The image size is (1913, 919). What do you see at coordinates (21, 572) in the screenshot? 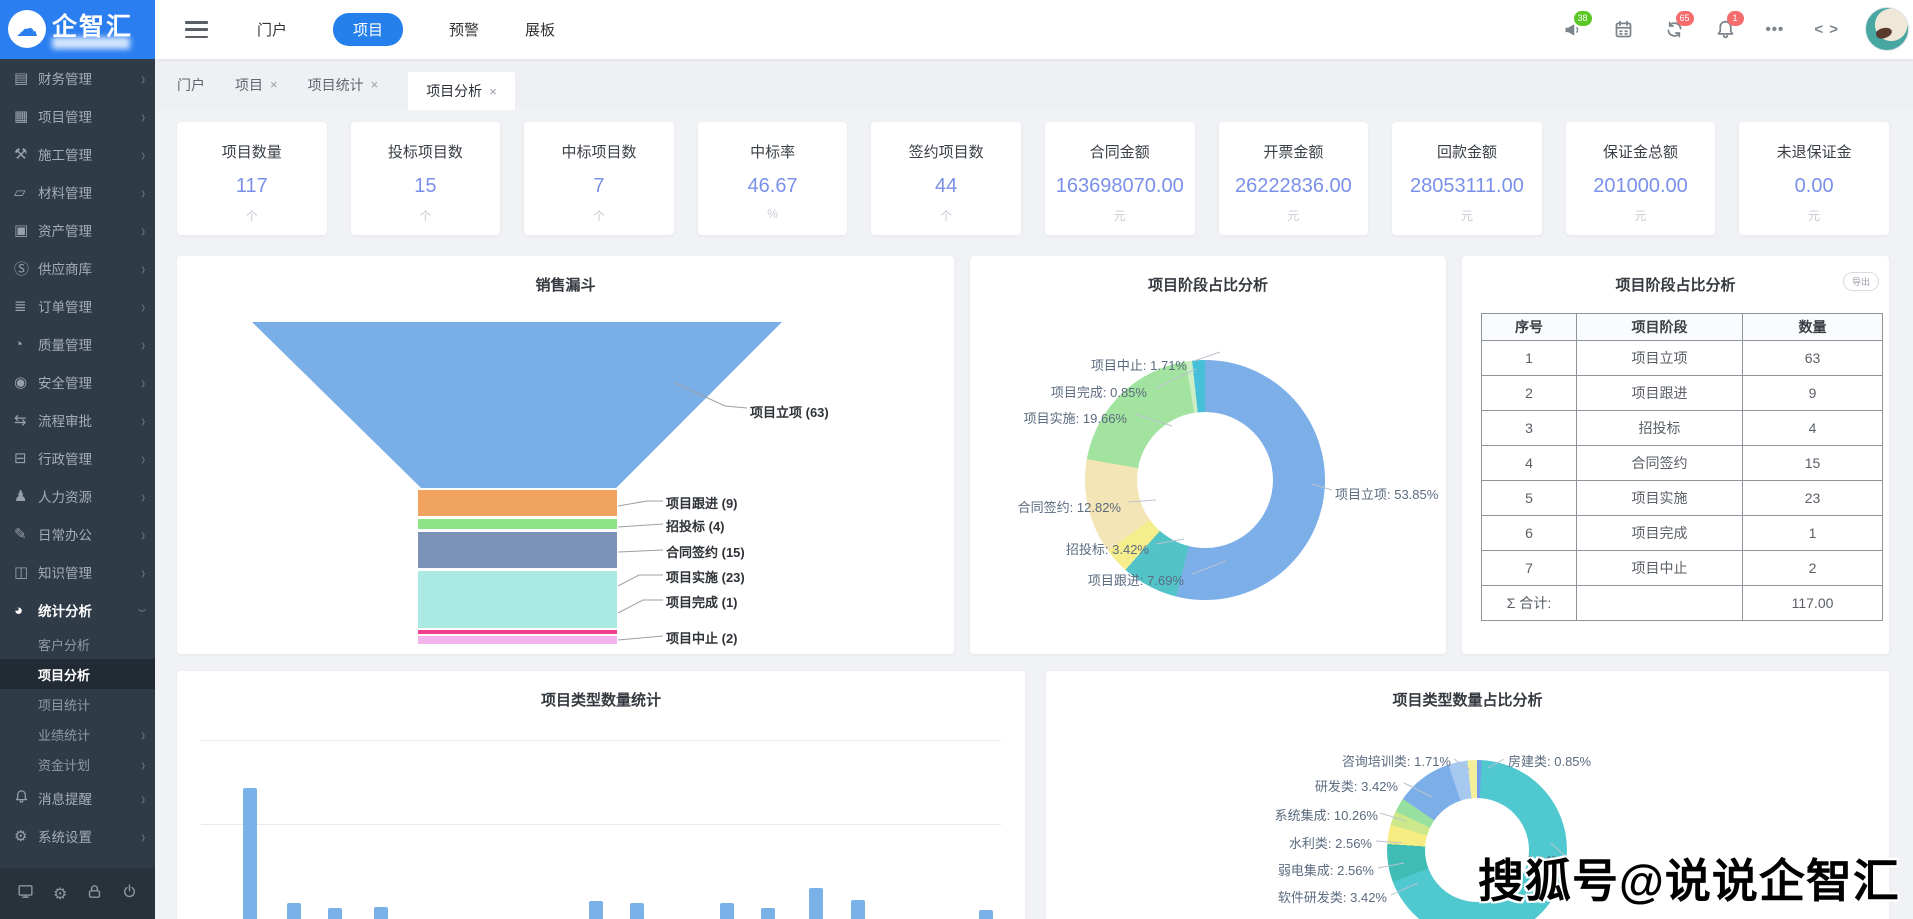
I see `knowledge-icon: ◫` at bounding box center [21, 572].